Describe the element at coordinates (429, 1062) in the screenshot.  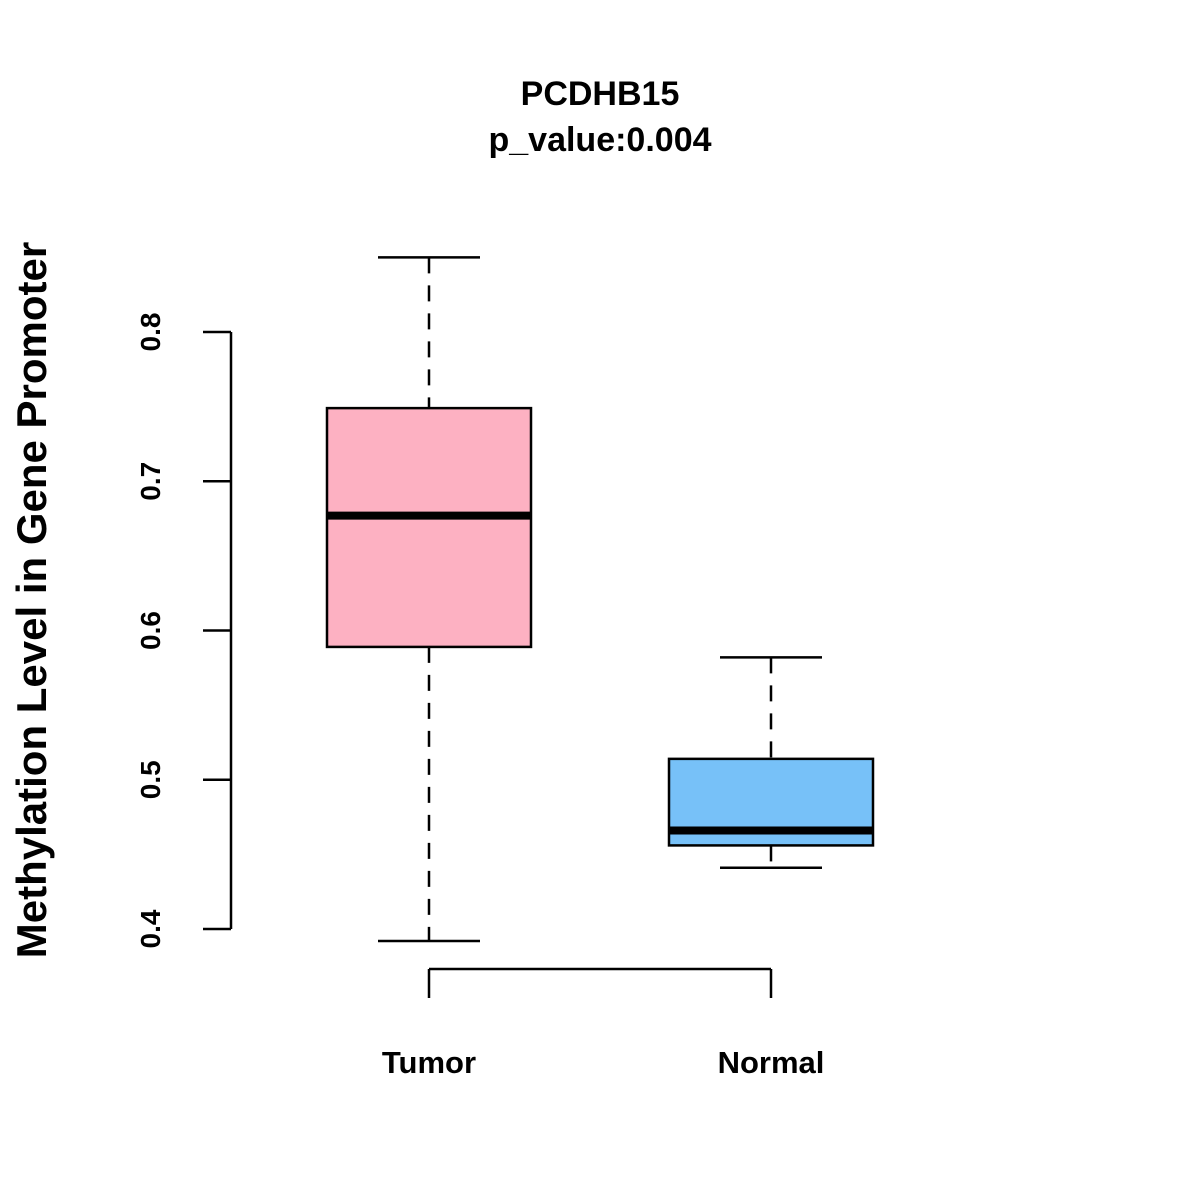
I see `x-tick-label-tumor: Tumor` at that location.